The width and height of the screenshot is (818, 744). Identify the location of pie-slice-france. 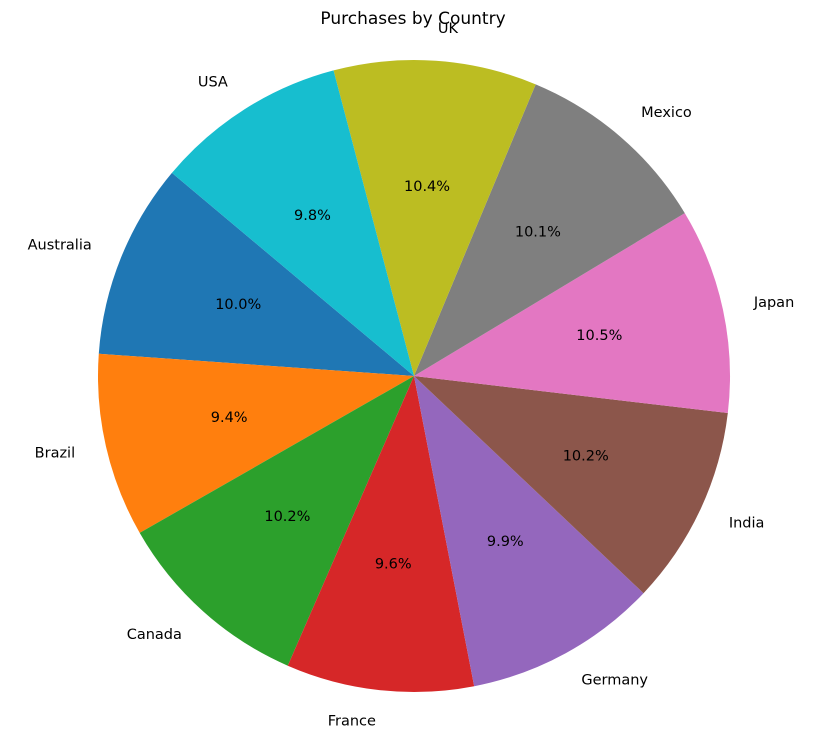
(381, 534).